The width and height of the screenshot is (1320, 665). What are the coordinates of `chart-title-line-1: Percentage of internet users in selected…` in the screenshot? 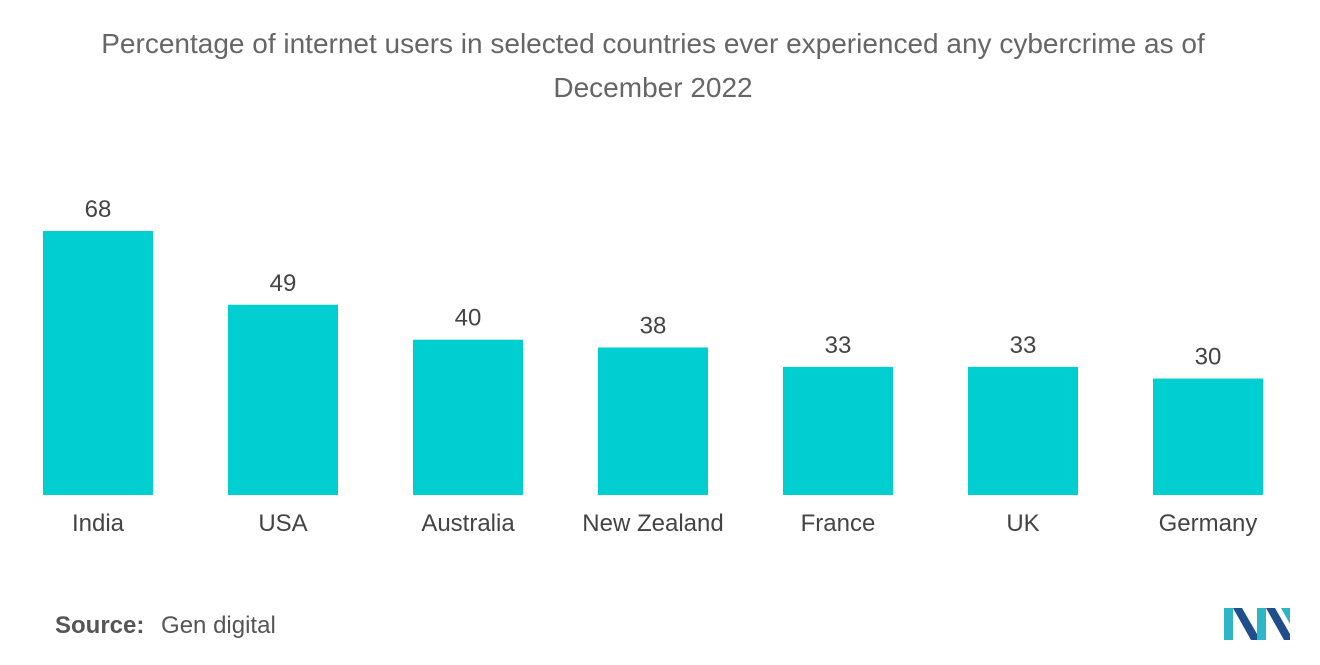 It's located at (653, 43).